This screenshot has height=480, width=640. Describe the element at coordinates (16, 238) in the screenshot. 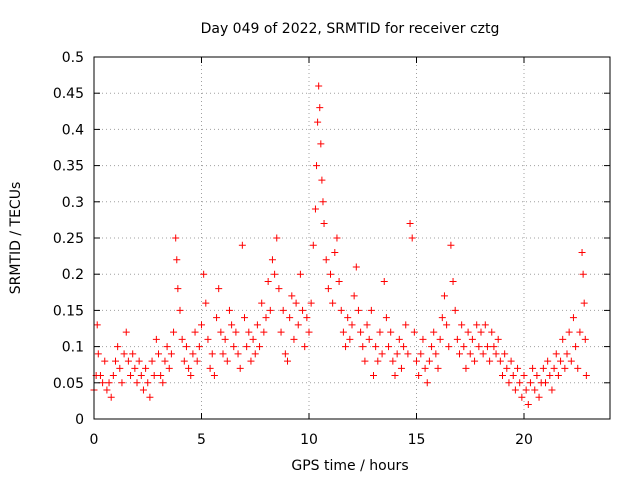

I see `y-axis-label: SRMTID / TECUs` at that location.